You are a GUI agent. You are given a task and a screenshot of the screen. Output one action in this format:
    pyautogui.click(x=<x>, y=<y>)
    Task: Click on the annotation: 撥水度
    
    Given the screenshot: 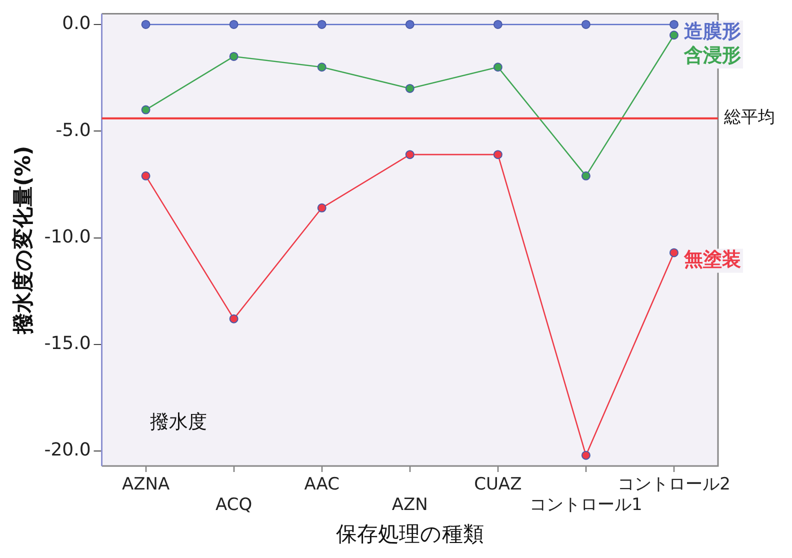 What is the action you would take?
    pyautogui.click(x=178, y=422)
    